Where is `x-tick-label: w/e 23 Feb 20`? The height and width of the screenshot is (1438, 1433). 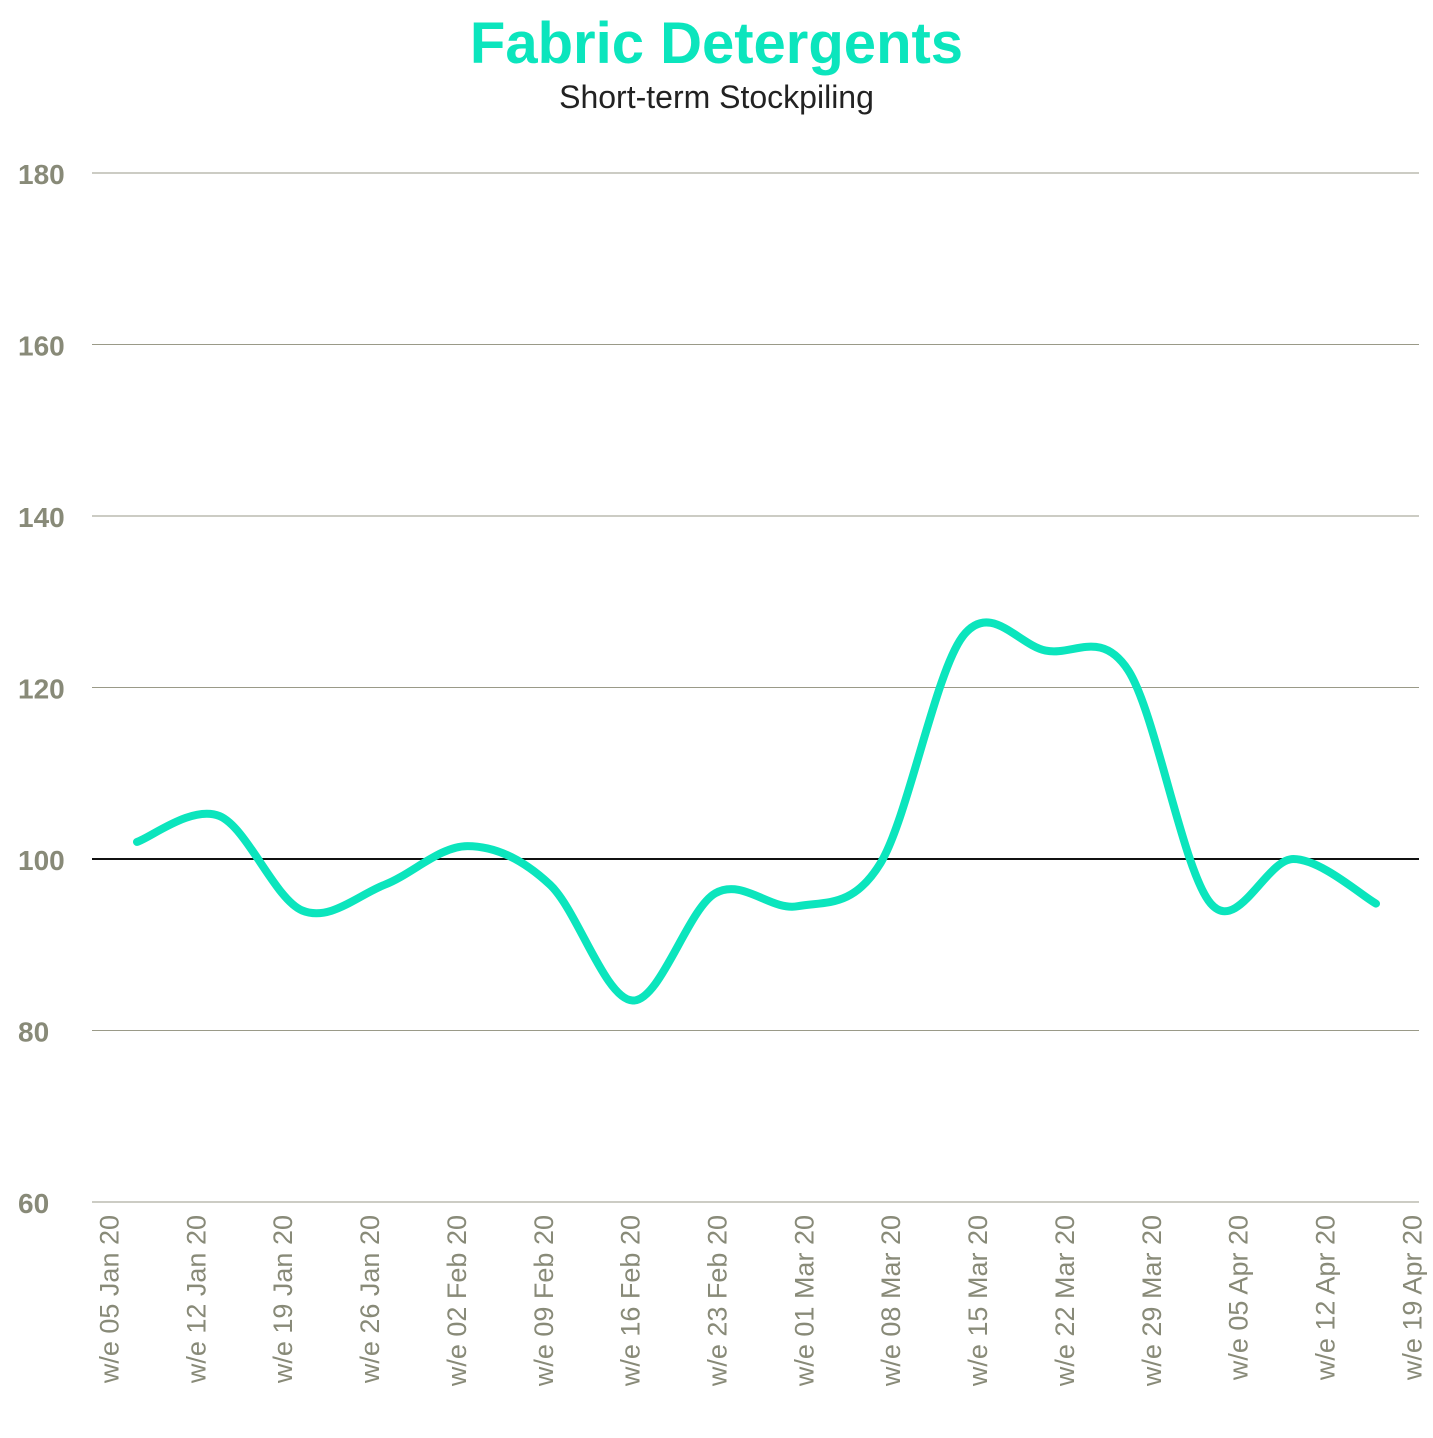
x-tick-label: w/e 23 Feb 20 is located at coordinates (718, 1301).